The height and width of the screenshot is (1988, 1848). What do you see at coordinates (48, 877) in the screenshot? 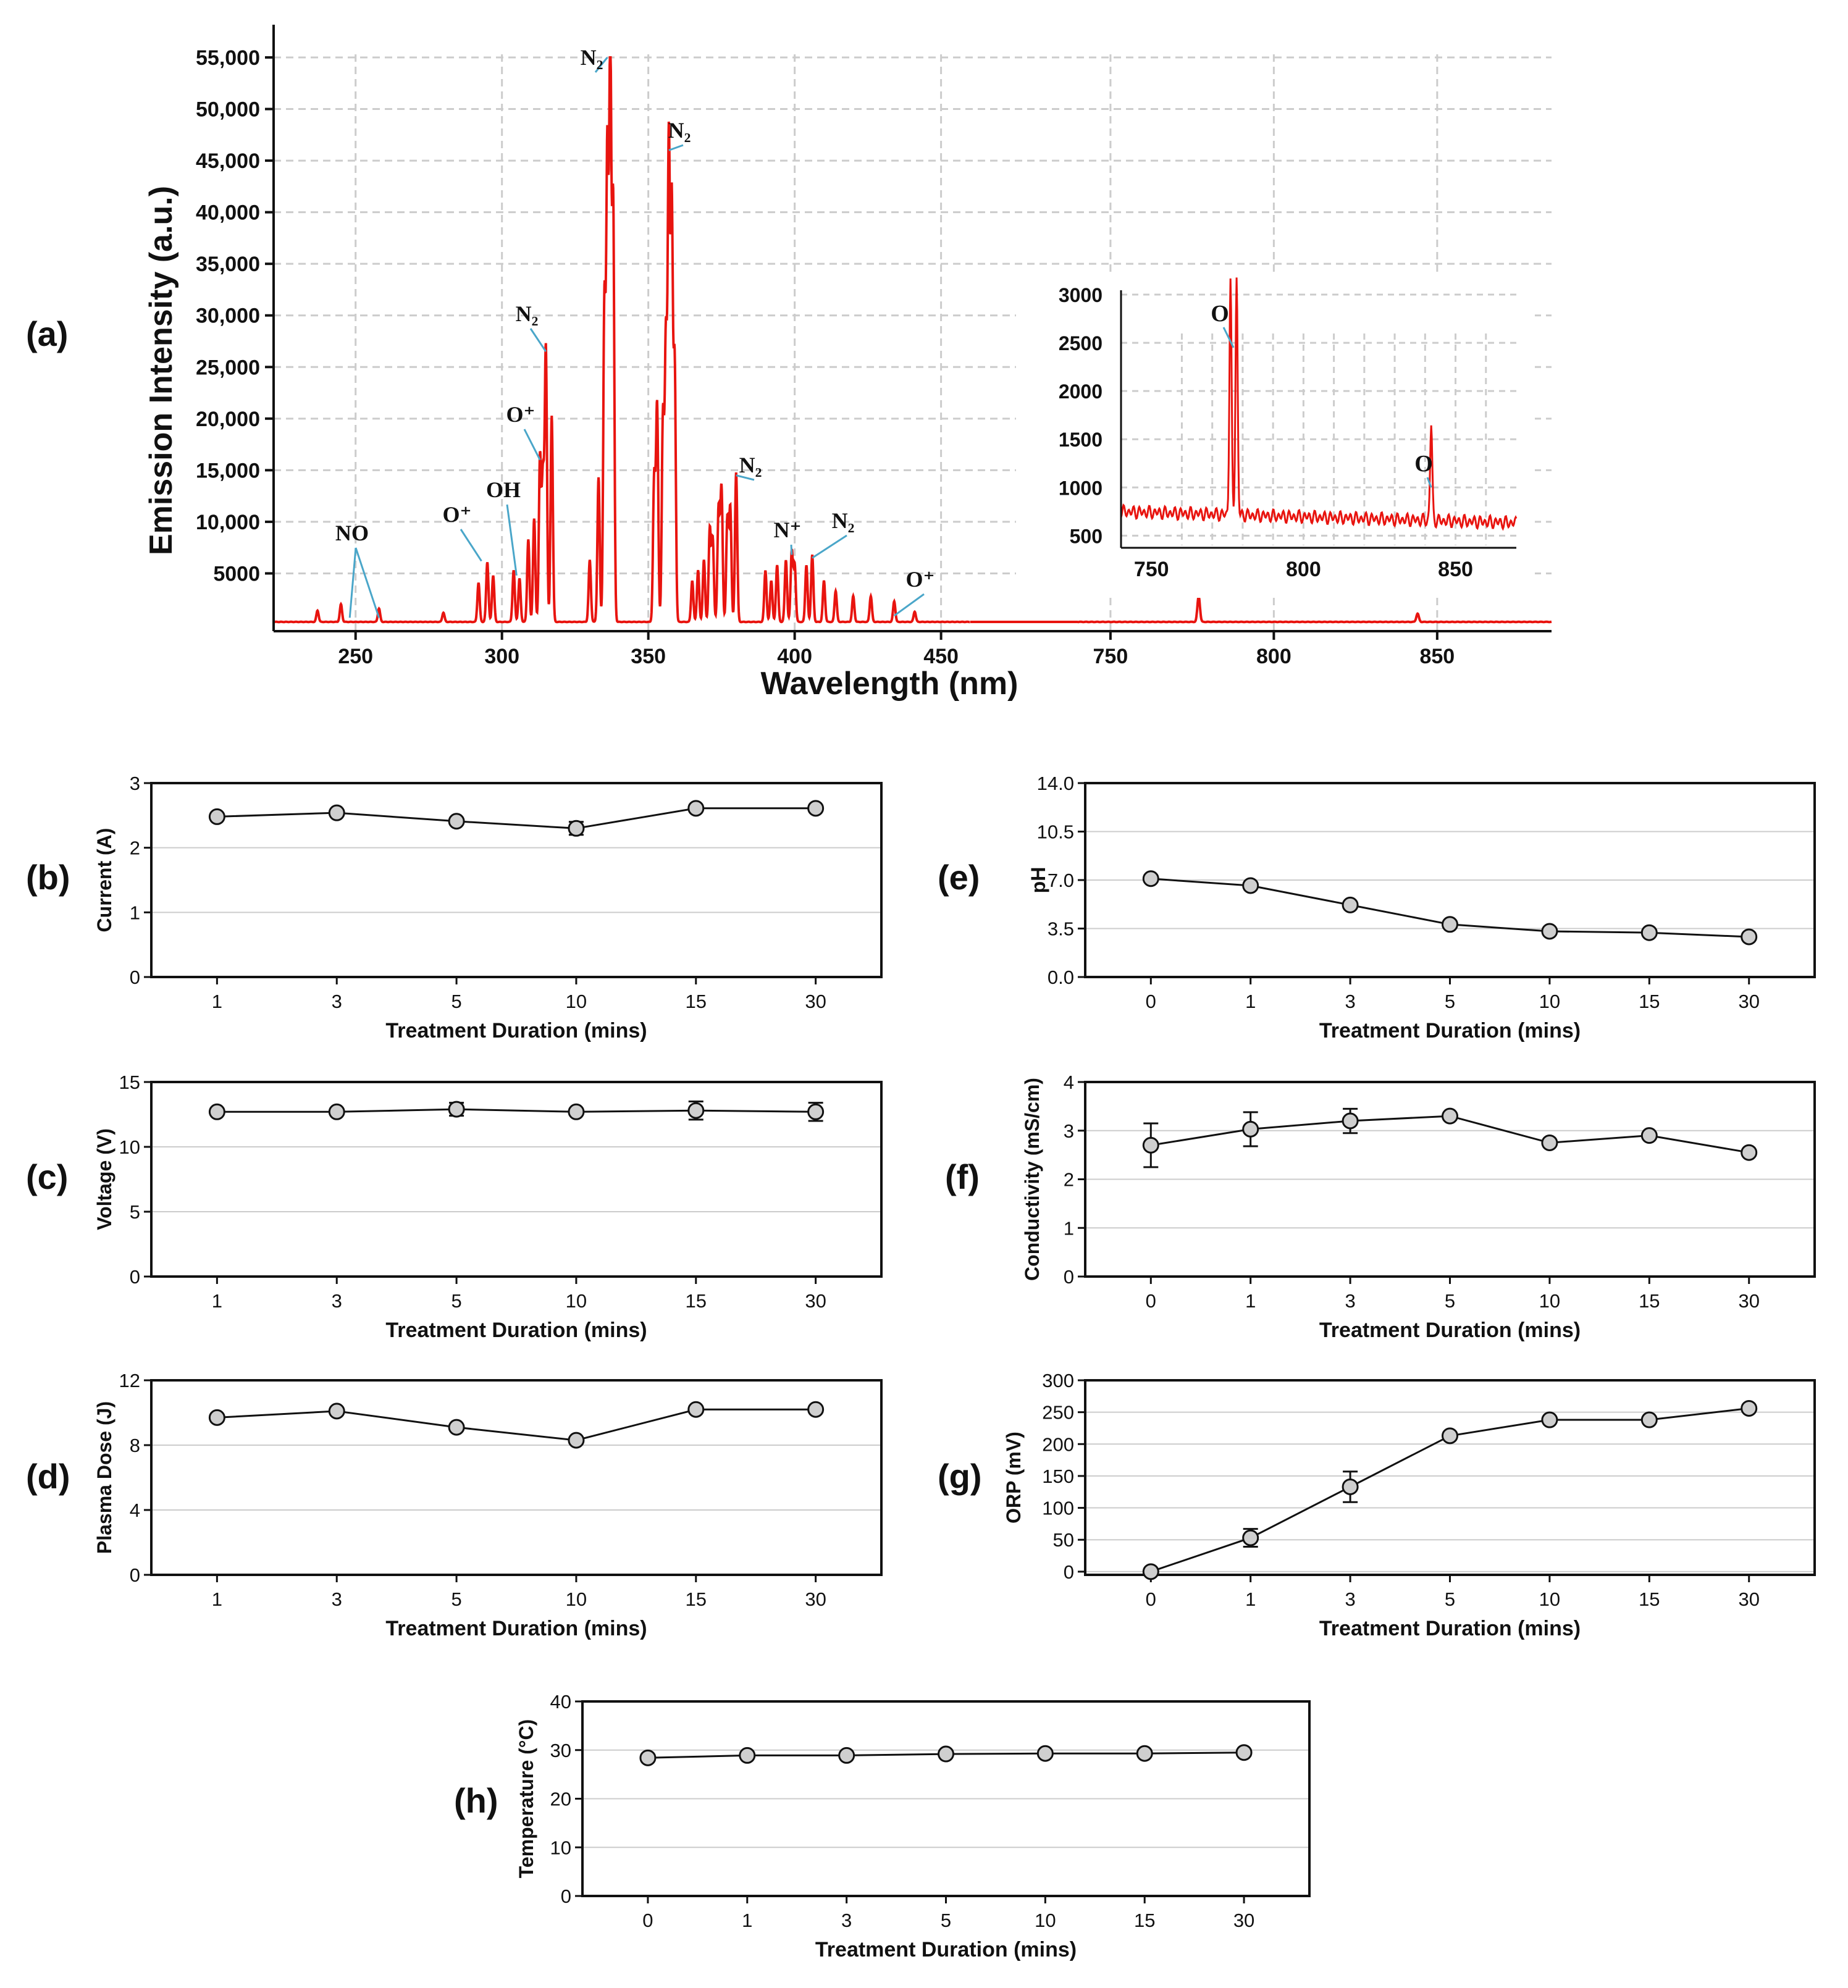
I see `panel-label: (b)` at bounding box center [48, 877].